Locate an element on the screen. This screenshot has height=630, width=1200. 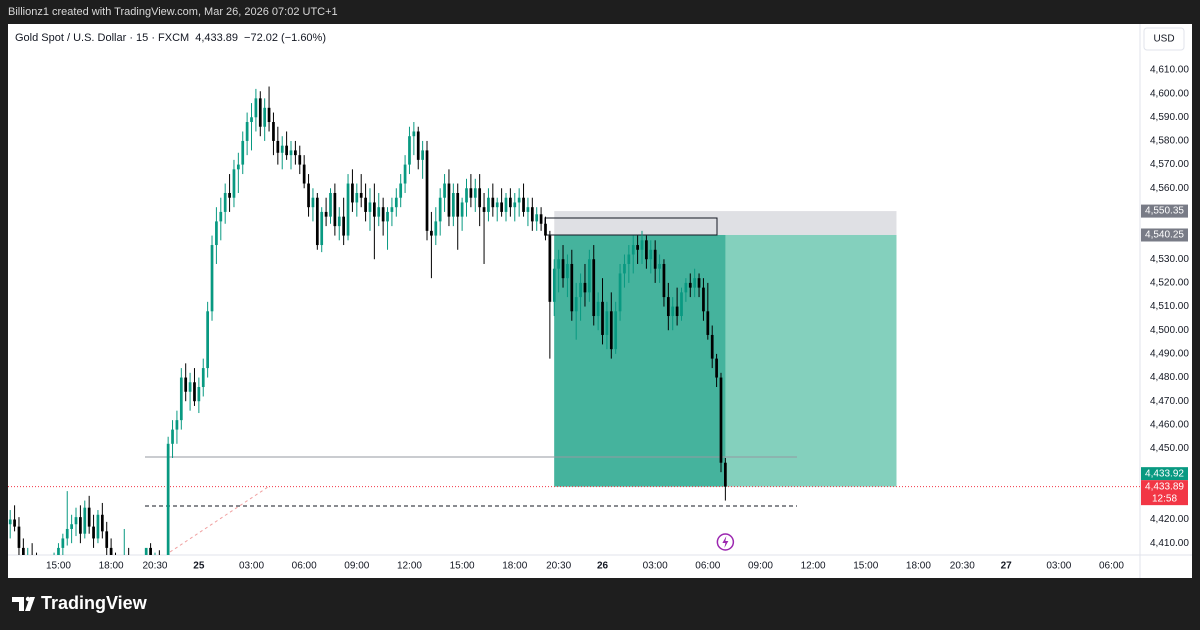
entry-price-tag: 4,540.25 is located at coordinates (1164, 235).